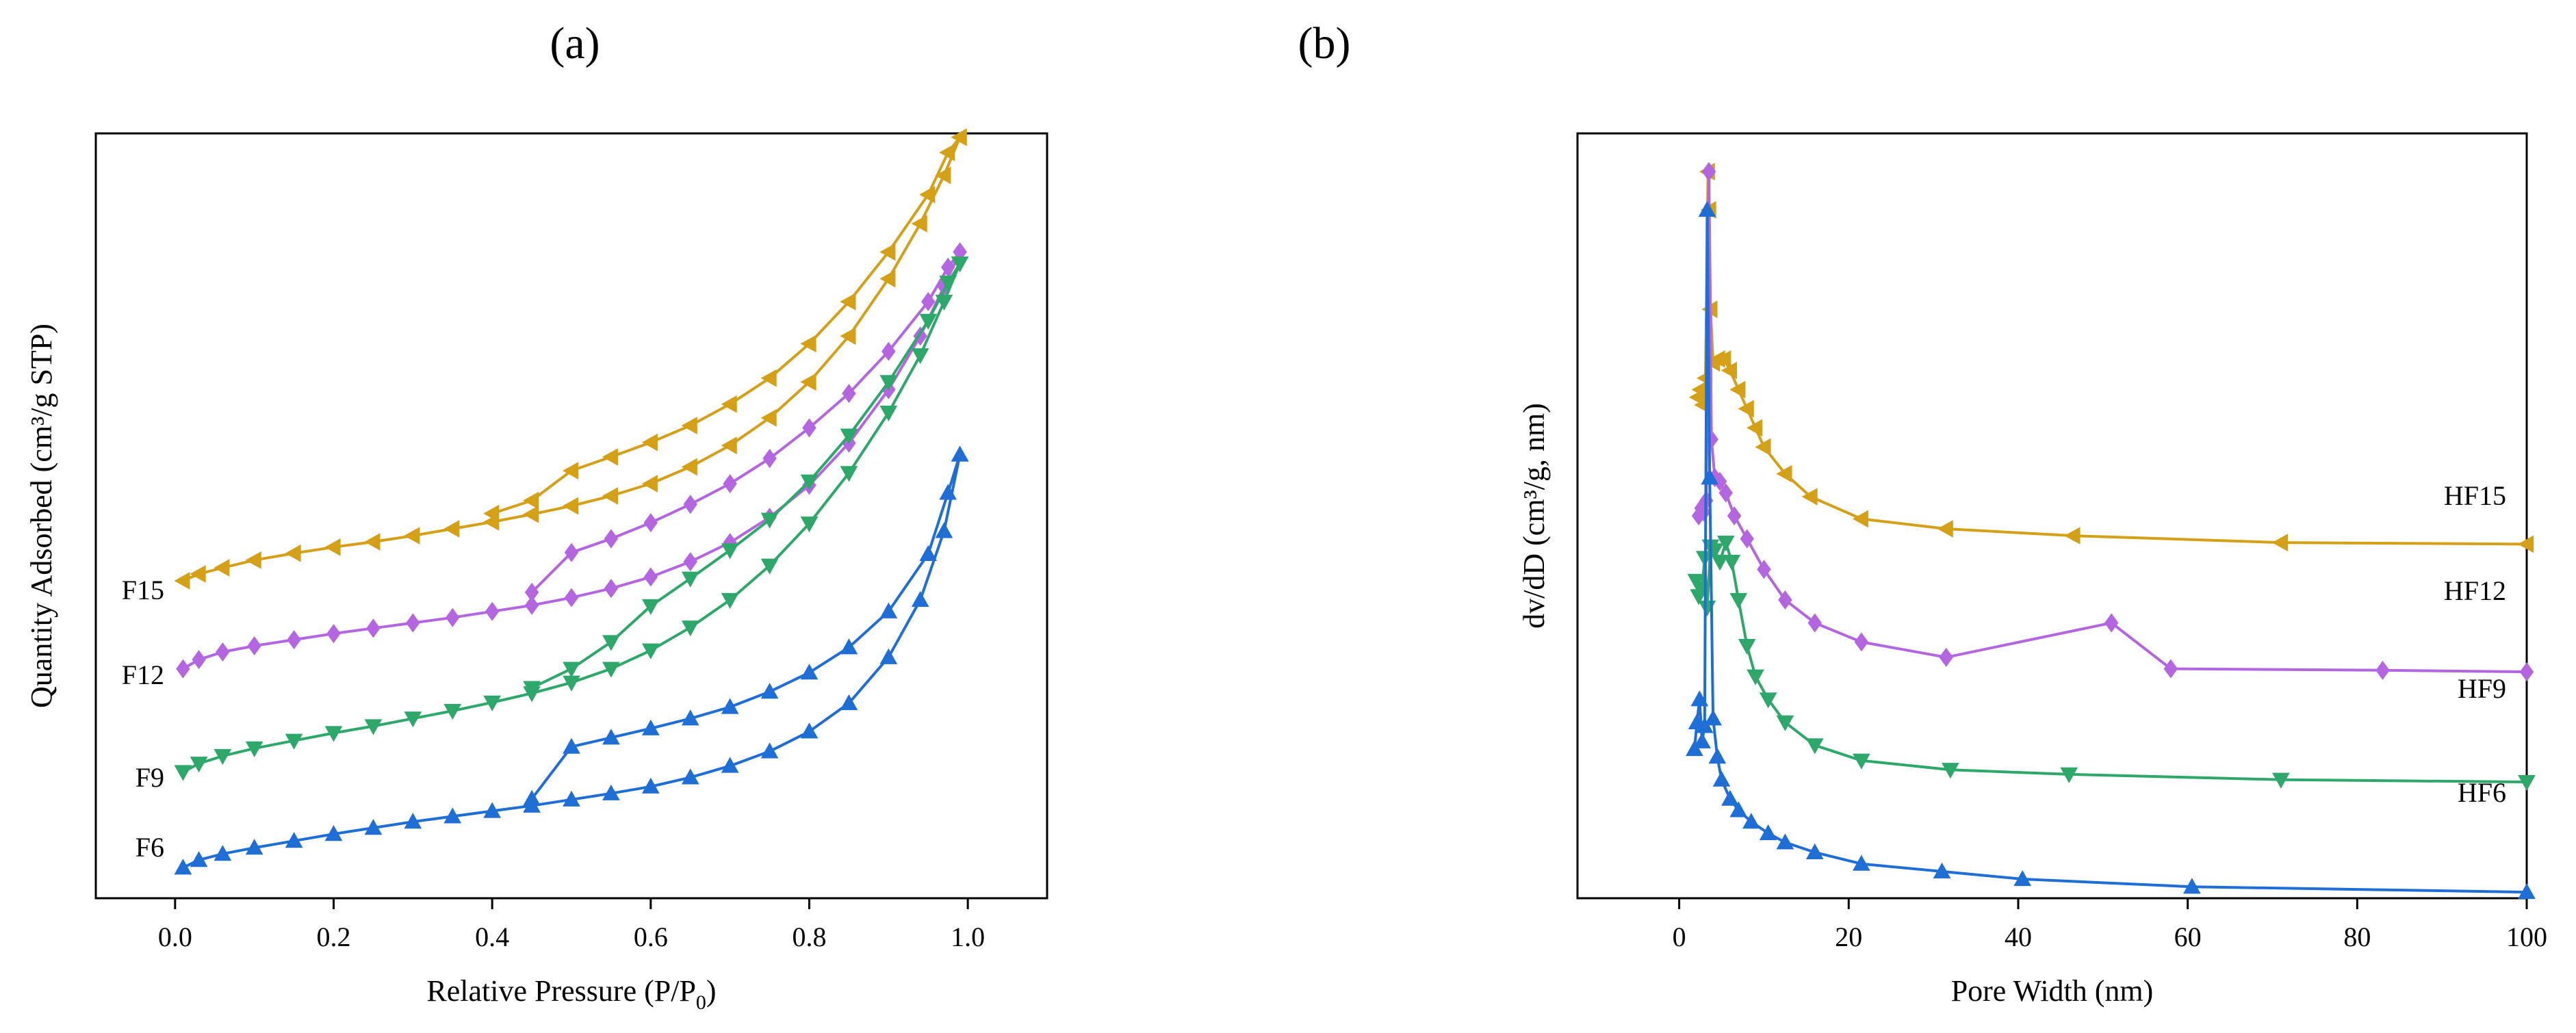 The width and height of the screenshot is (2576, 1033). I want to click on series-F6-label: F6, so click(150, 848).